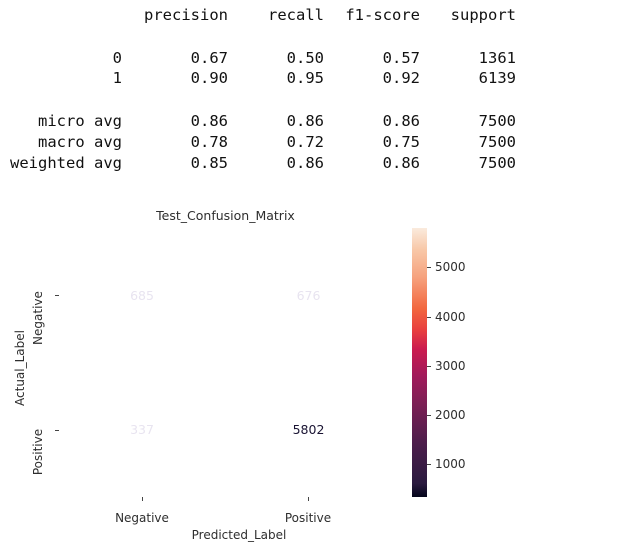  What do you see at coordinates (142, 518) in the screenshot?
I see `x-tick-label: Negative` at bounding box center [142, 518].